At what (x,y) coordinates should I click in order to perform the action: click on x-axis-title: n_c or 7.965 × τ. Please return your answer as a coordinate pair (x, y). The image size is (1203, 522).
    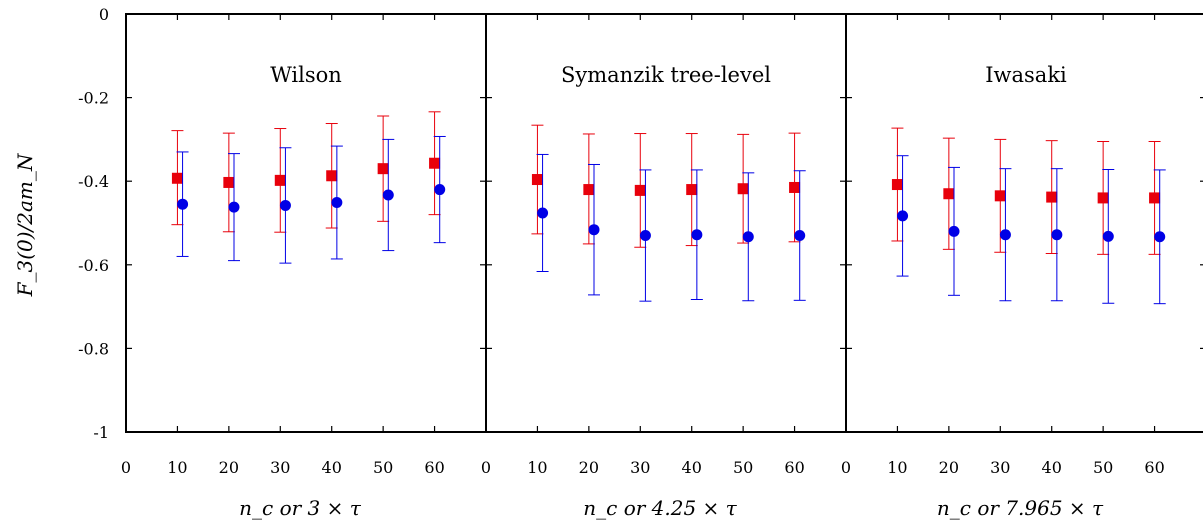
    Looking at the image, I should click on (1020, 508).